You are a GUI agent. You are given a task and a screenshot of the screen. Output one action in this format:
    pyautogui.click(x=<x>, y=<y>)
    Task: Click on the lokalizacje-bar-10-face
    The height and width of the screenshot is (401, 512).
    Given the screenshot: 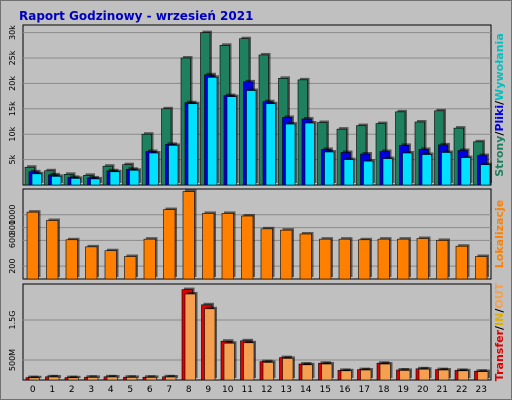 What is the action you would take?
    pyautogui.click(x=227, y=246)
    